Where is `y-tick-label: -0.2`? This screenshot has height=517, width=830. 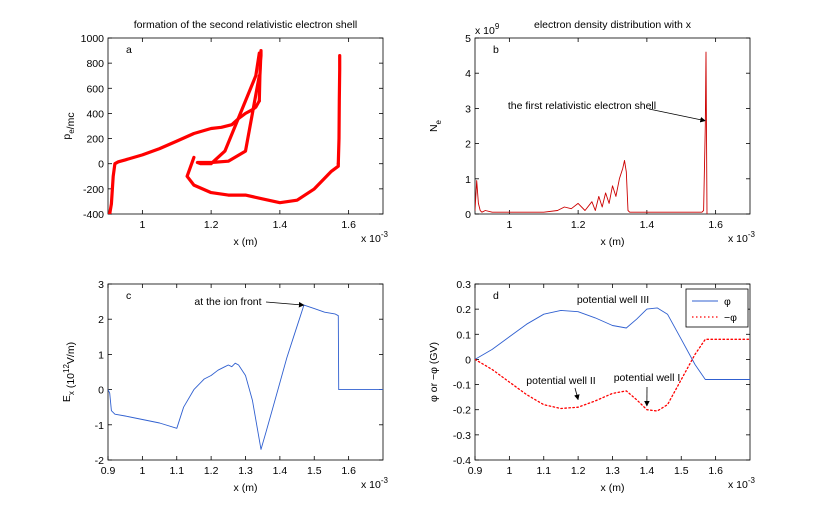
y-tick-label: -0.2 is located at coordinates (462, 411).